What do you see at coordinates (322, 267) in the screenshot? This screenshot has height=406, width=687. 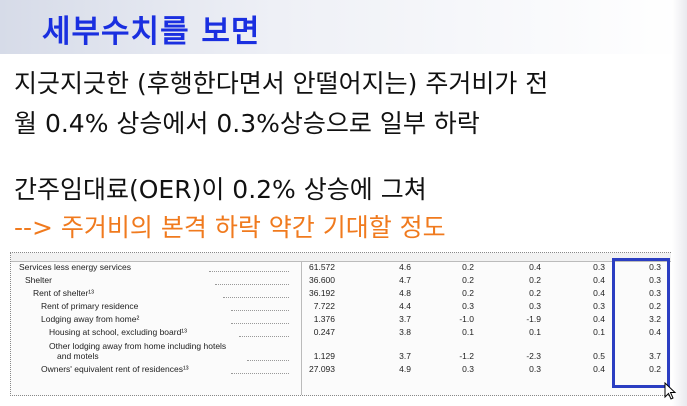 I see `row-value: 61.572` at bounding box center [322, 267].